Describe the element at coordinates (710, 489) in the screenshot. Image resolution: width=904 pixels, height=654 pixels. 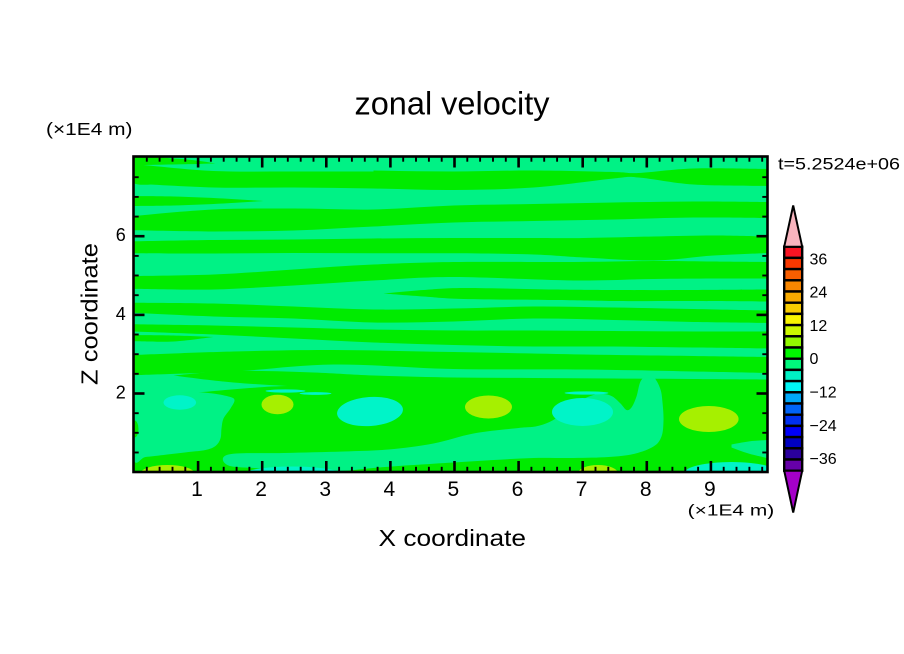
I see `svg-text: 9` at that location.